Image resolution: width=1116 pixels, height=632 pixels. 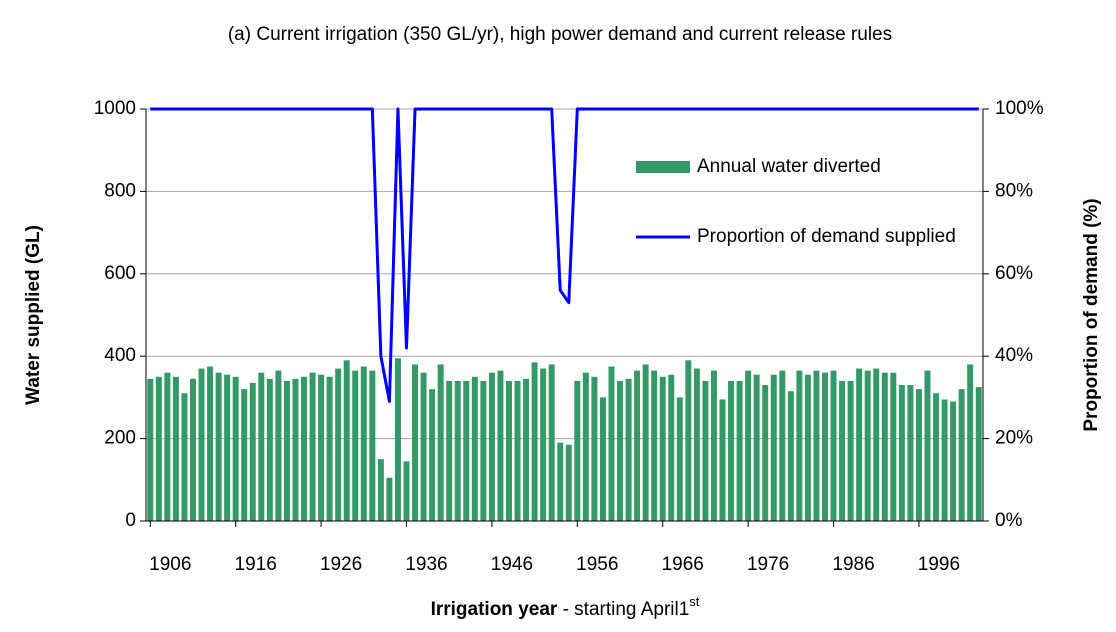 I want to click on y2-tick-label: 80%, so click(x=1014, y=190).